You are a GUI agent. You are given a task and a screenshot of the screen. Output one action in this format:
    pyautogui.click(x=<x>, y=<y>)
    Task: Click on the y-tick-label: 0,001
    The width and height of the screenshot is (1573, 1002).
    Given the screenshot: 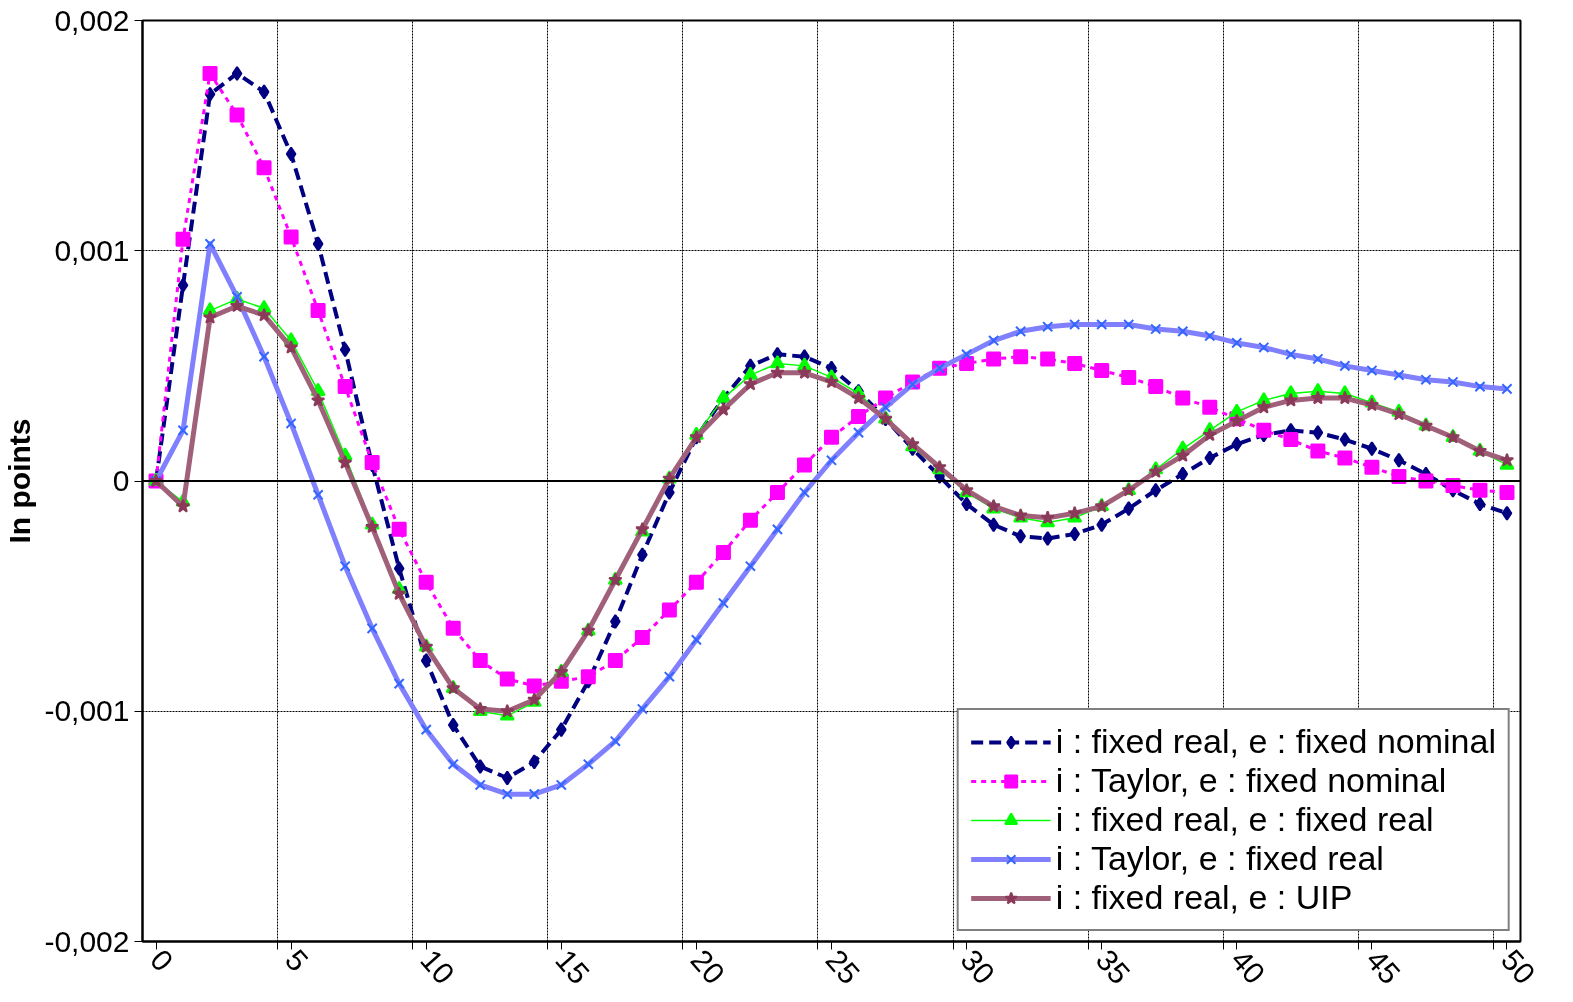 What is the action you would take?
    pyautogui.click(x=92, y=250)
    